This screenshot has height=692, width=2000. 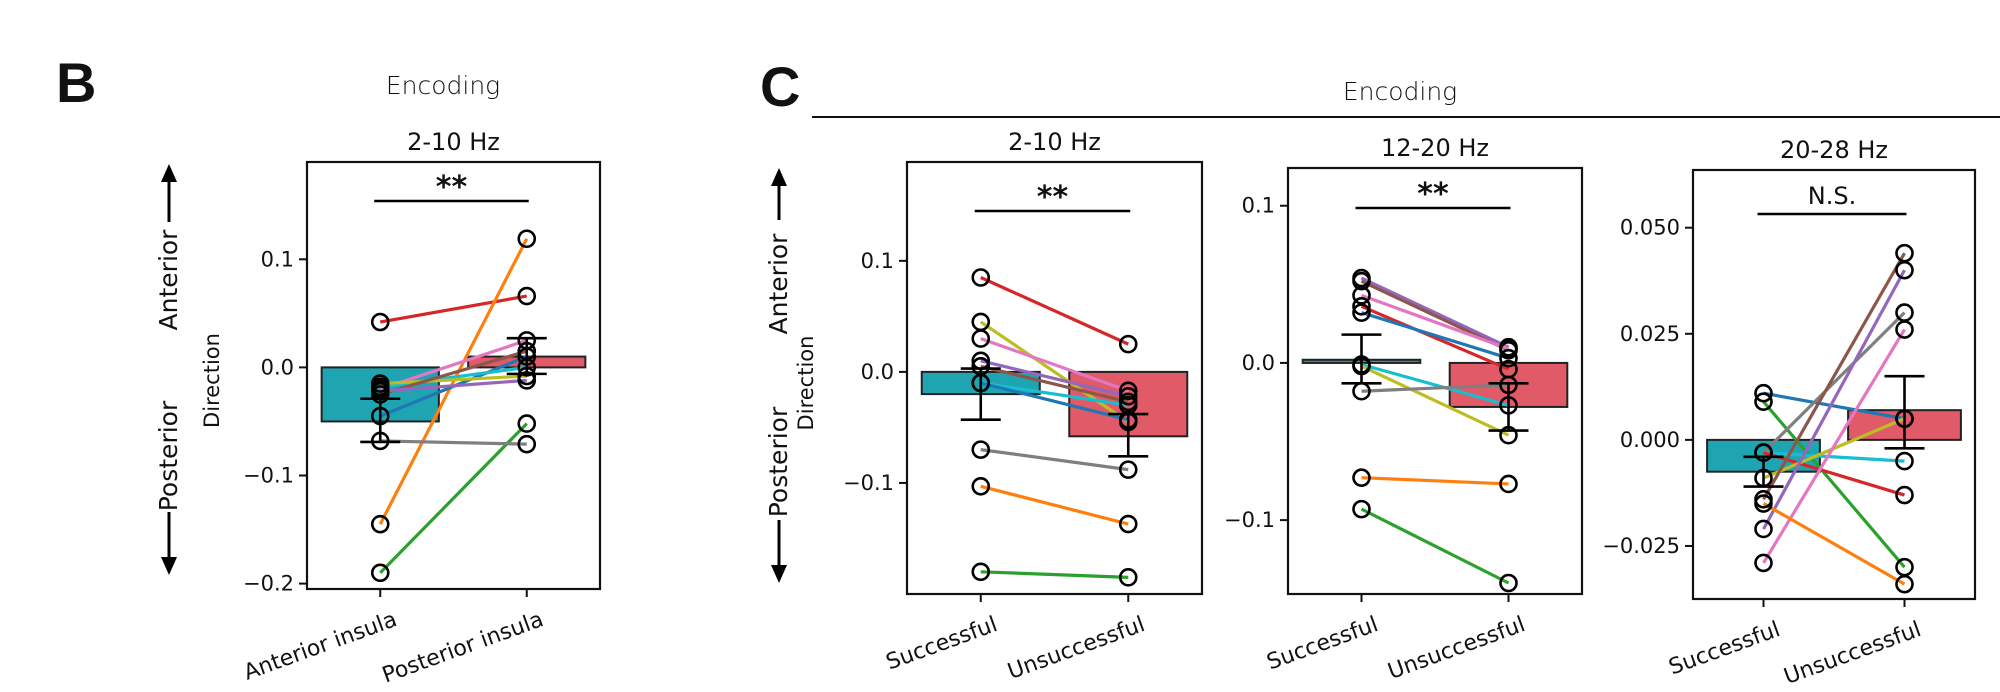 What do you see at coordinates (321, 646) in the screenshot?
I see `x-tick-label: Anterior insula` at bounding box center [321, 646].